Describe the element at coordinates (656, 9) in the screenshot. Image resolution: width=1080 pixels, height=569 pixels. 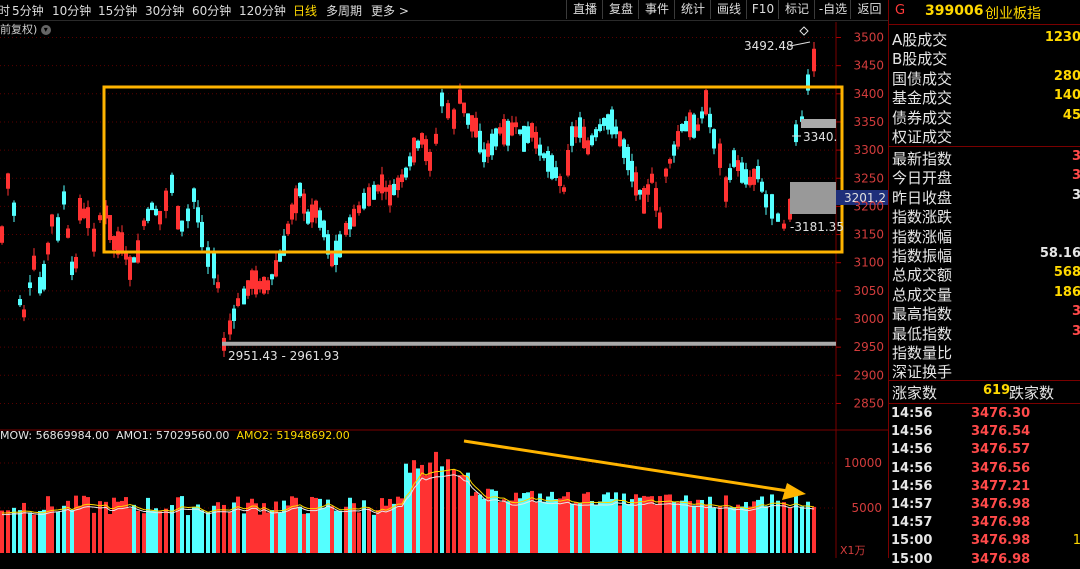
I see `events-button: 事件` at that location.